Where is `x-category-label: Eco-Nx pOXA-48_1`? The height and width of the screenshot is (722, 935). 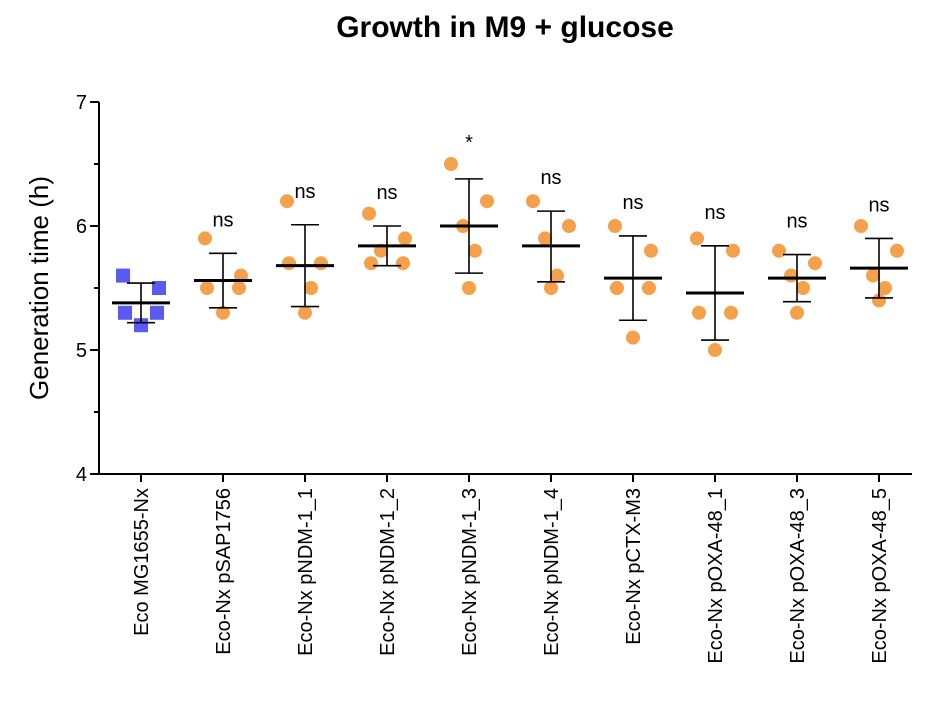 x-category-label: Eco-Nx pOXA-48_1 is located at coordinates (716, 576).